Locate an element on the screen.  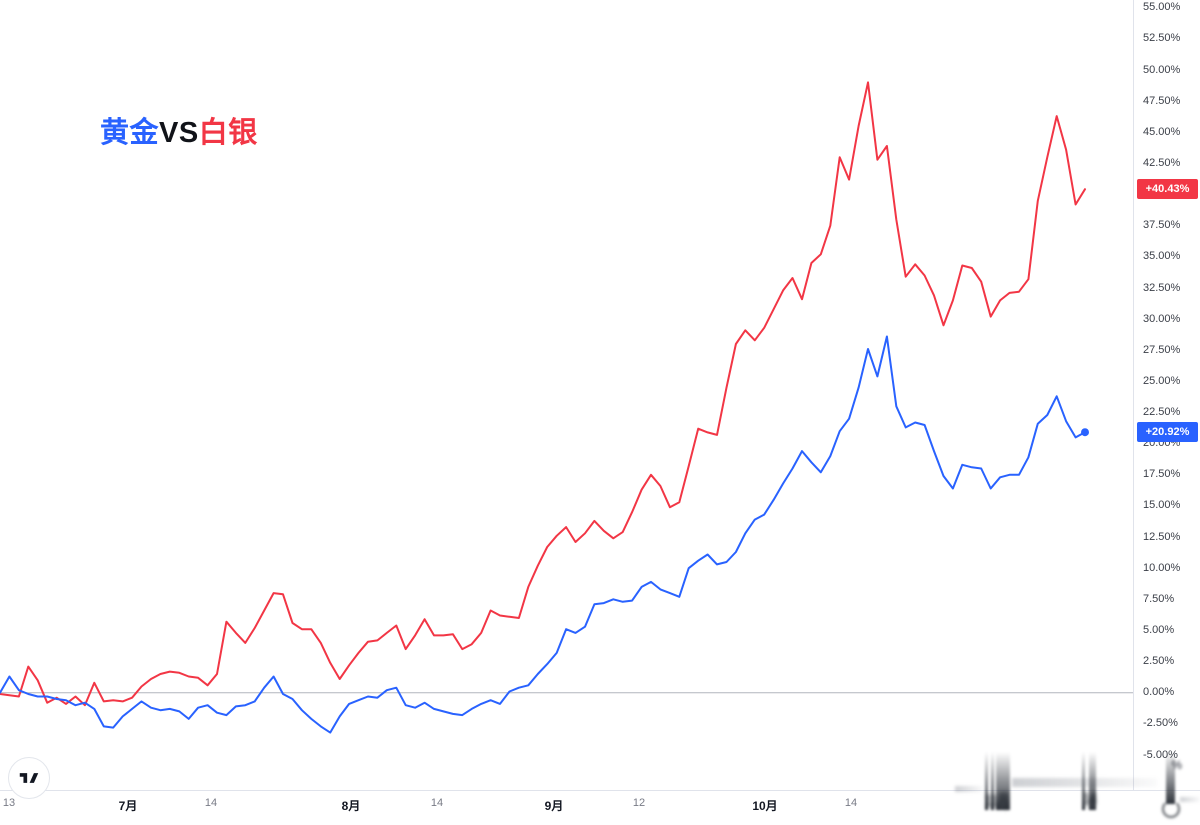
chart-title-vs: VS is located at coordinates (179, 133).